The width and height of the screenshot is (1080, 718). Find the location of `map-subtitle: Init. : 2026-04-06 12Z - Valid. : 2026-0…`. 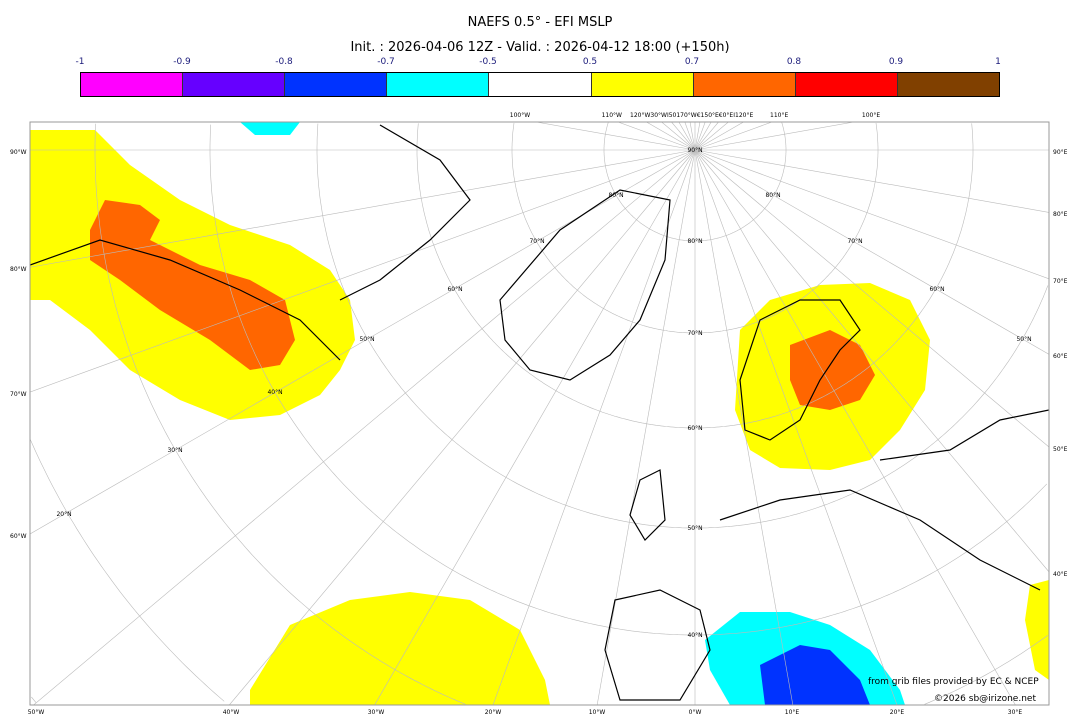

map-subtitle: Init. : 2026-04-06 12Z - Valid. : 2026-0… is located at coordinates (540, 47).